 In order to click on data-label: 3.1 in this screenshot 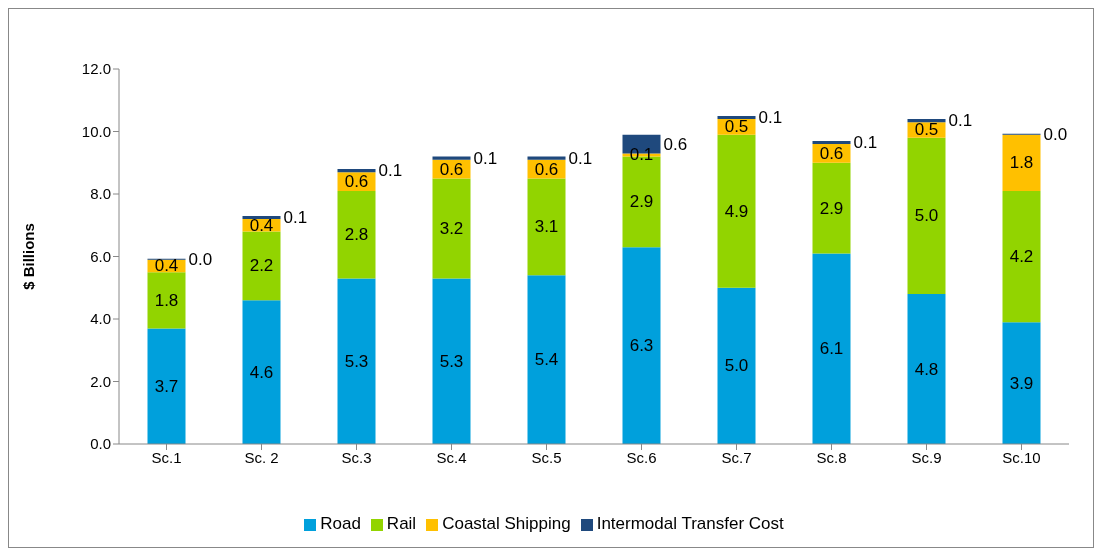, I will do `click(546, 227)`.